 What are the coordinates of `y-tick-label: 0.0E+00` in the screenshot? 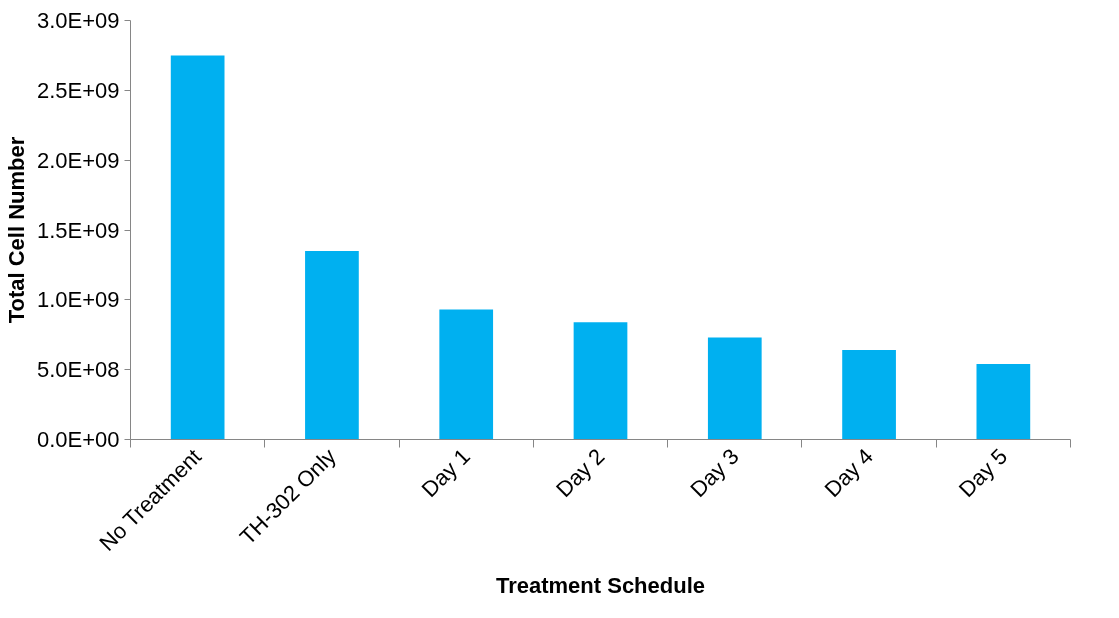 It's located at (78, 439).